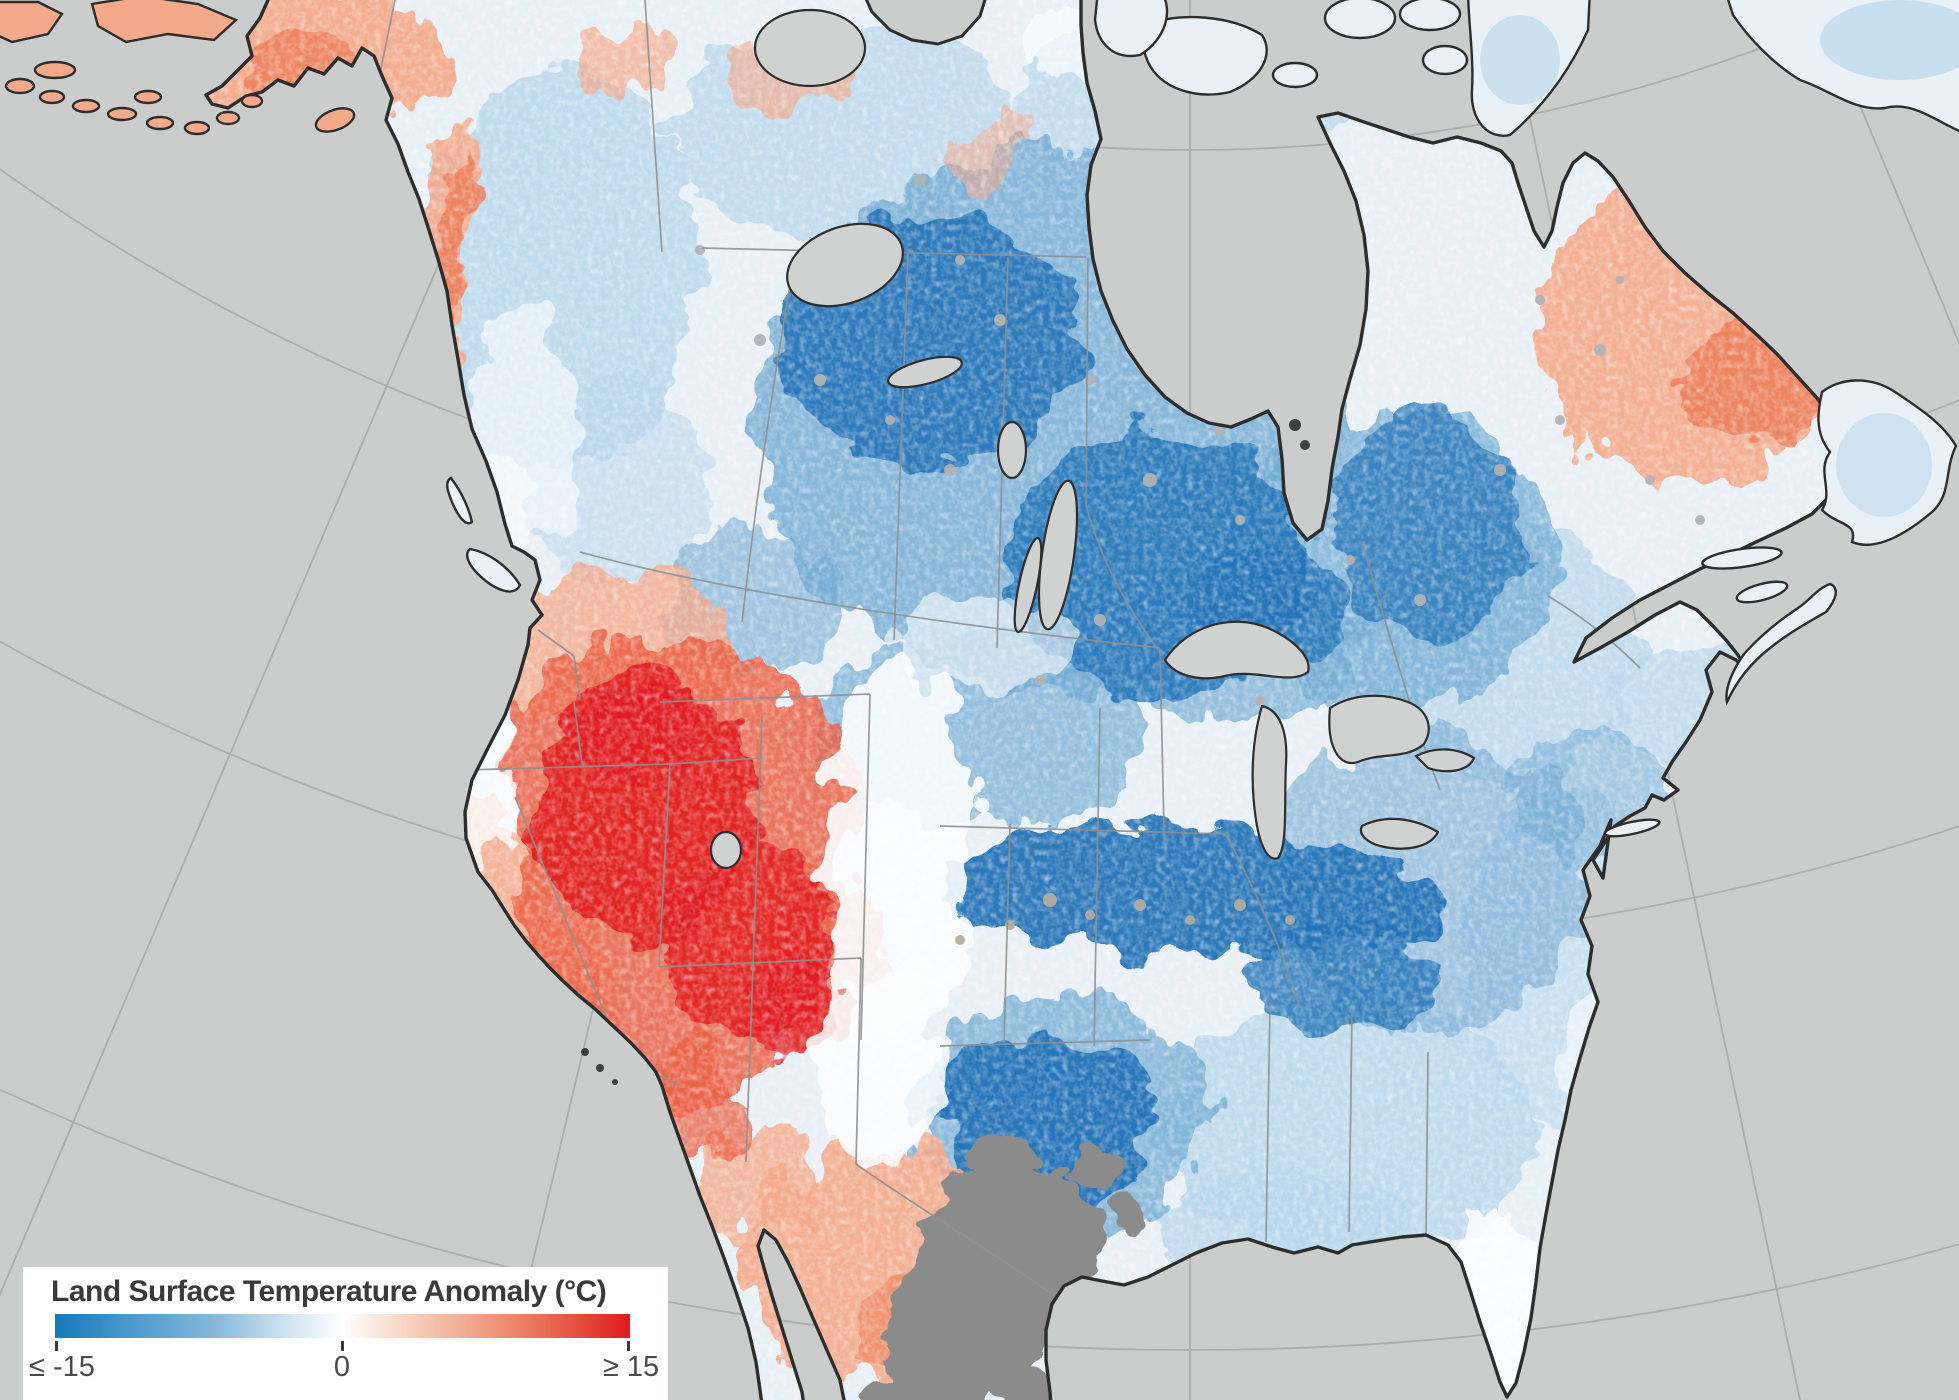 The image size is (1959, 1400). Describe the element at coordinates (56, 1346) in the screenshot. I see `tick-min` at that location.